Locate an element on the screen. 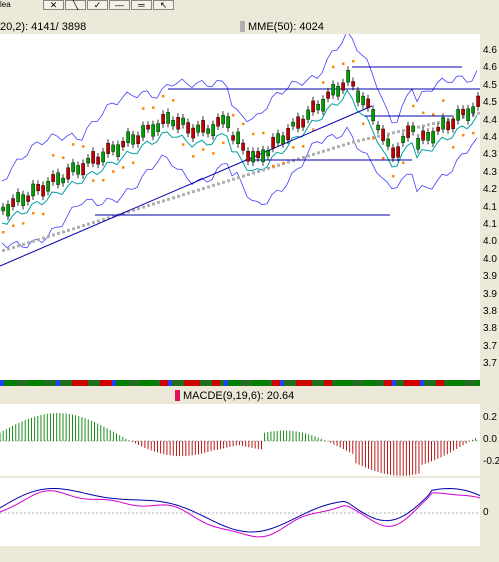  cross-button: ✕ is located at coordinates (53, 5).